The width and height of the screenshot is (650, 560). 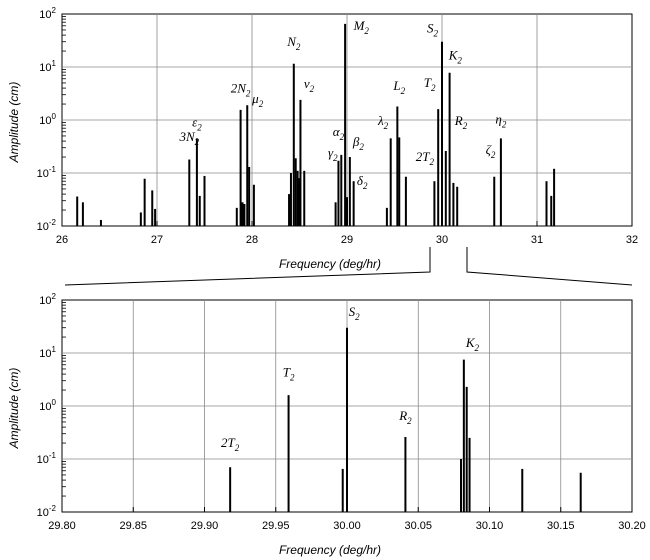 I want to click on constituent-label: 3N2, so click(x=188, y=138).